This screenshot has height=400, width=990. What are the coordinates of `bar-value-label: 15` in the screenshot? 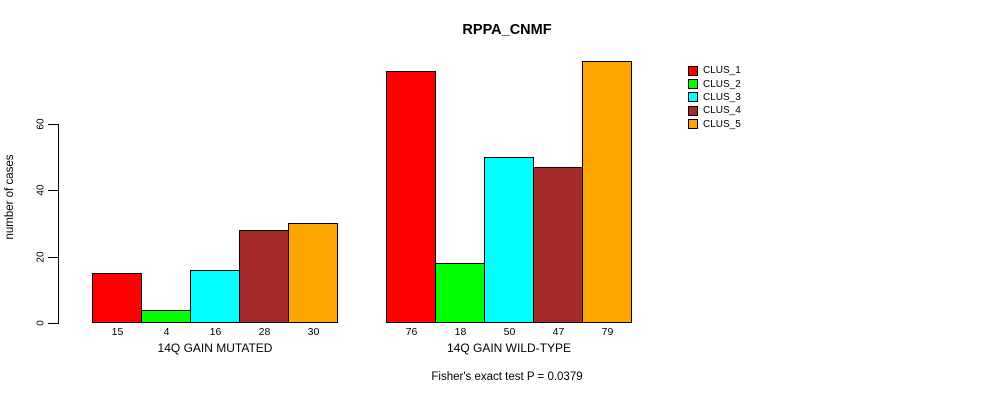 It's located at (117, 332).